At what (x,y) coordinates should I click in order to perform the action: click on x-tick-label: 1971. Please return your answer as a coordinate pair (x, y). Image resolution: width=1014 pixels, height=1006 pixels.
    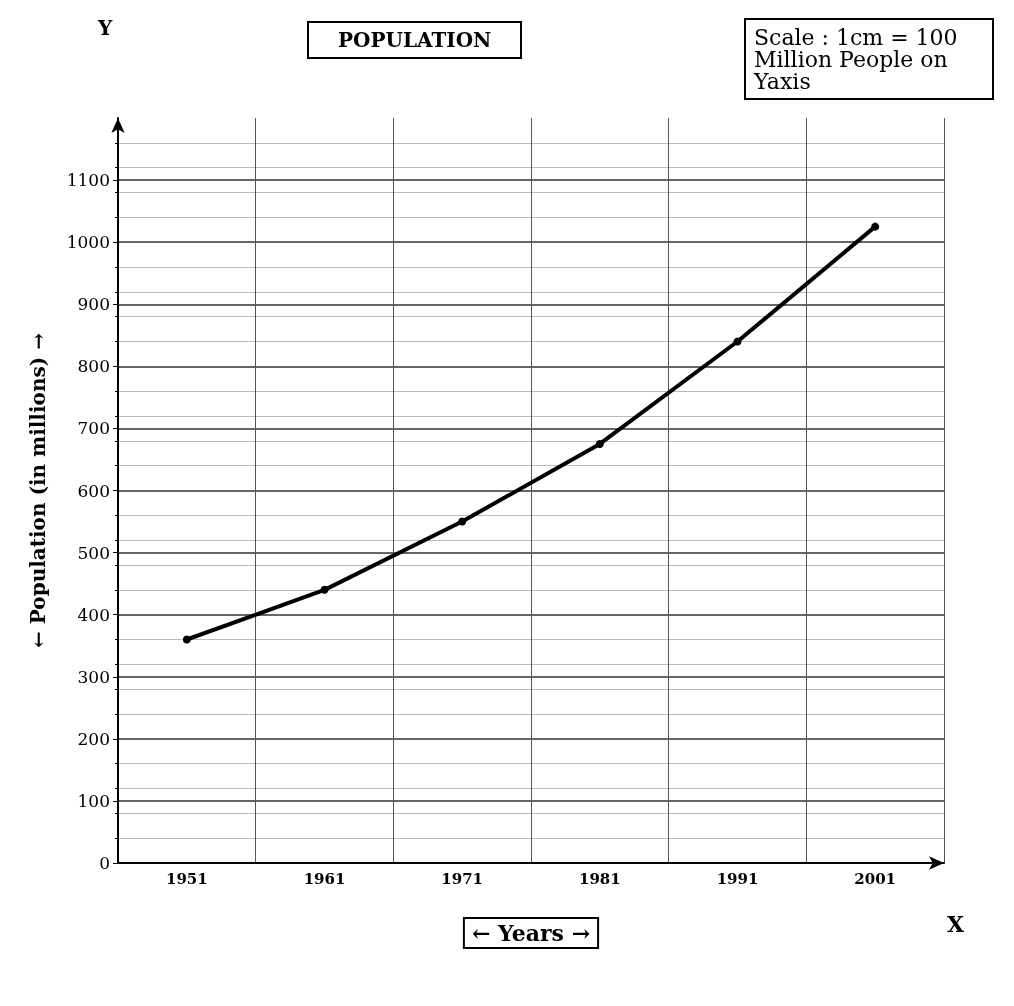
    Looking at the image, I should click on (462, 878).